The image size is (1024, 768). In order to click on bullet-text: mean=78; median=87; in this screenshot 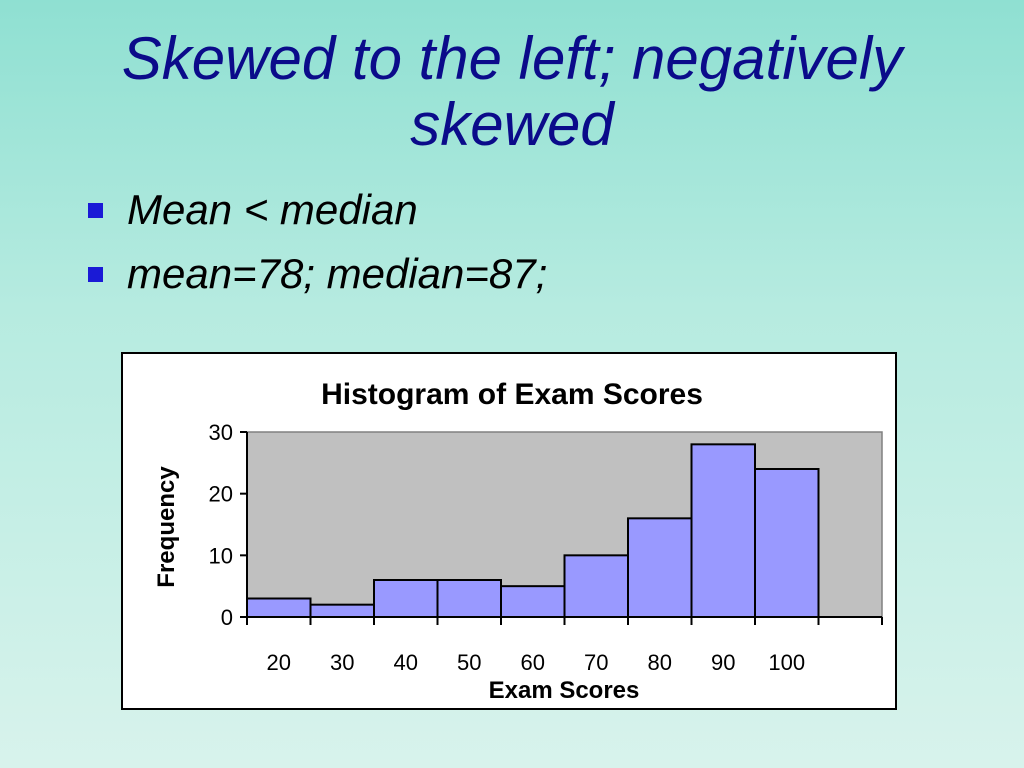, I will do `click(337, 273)`.